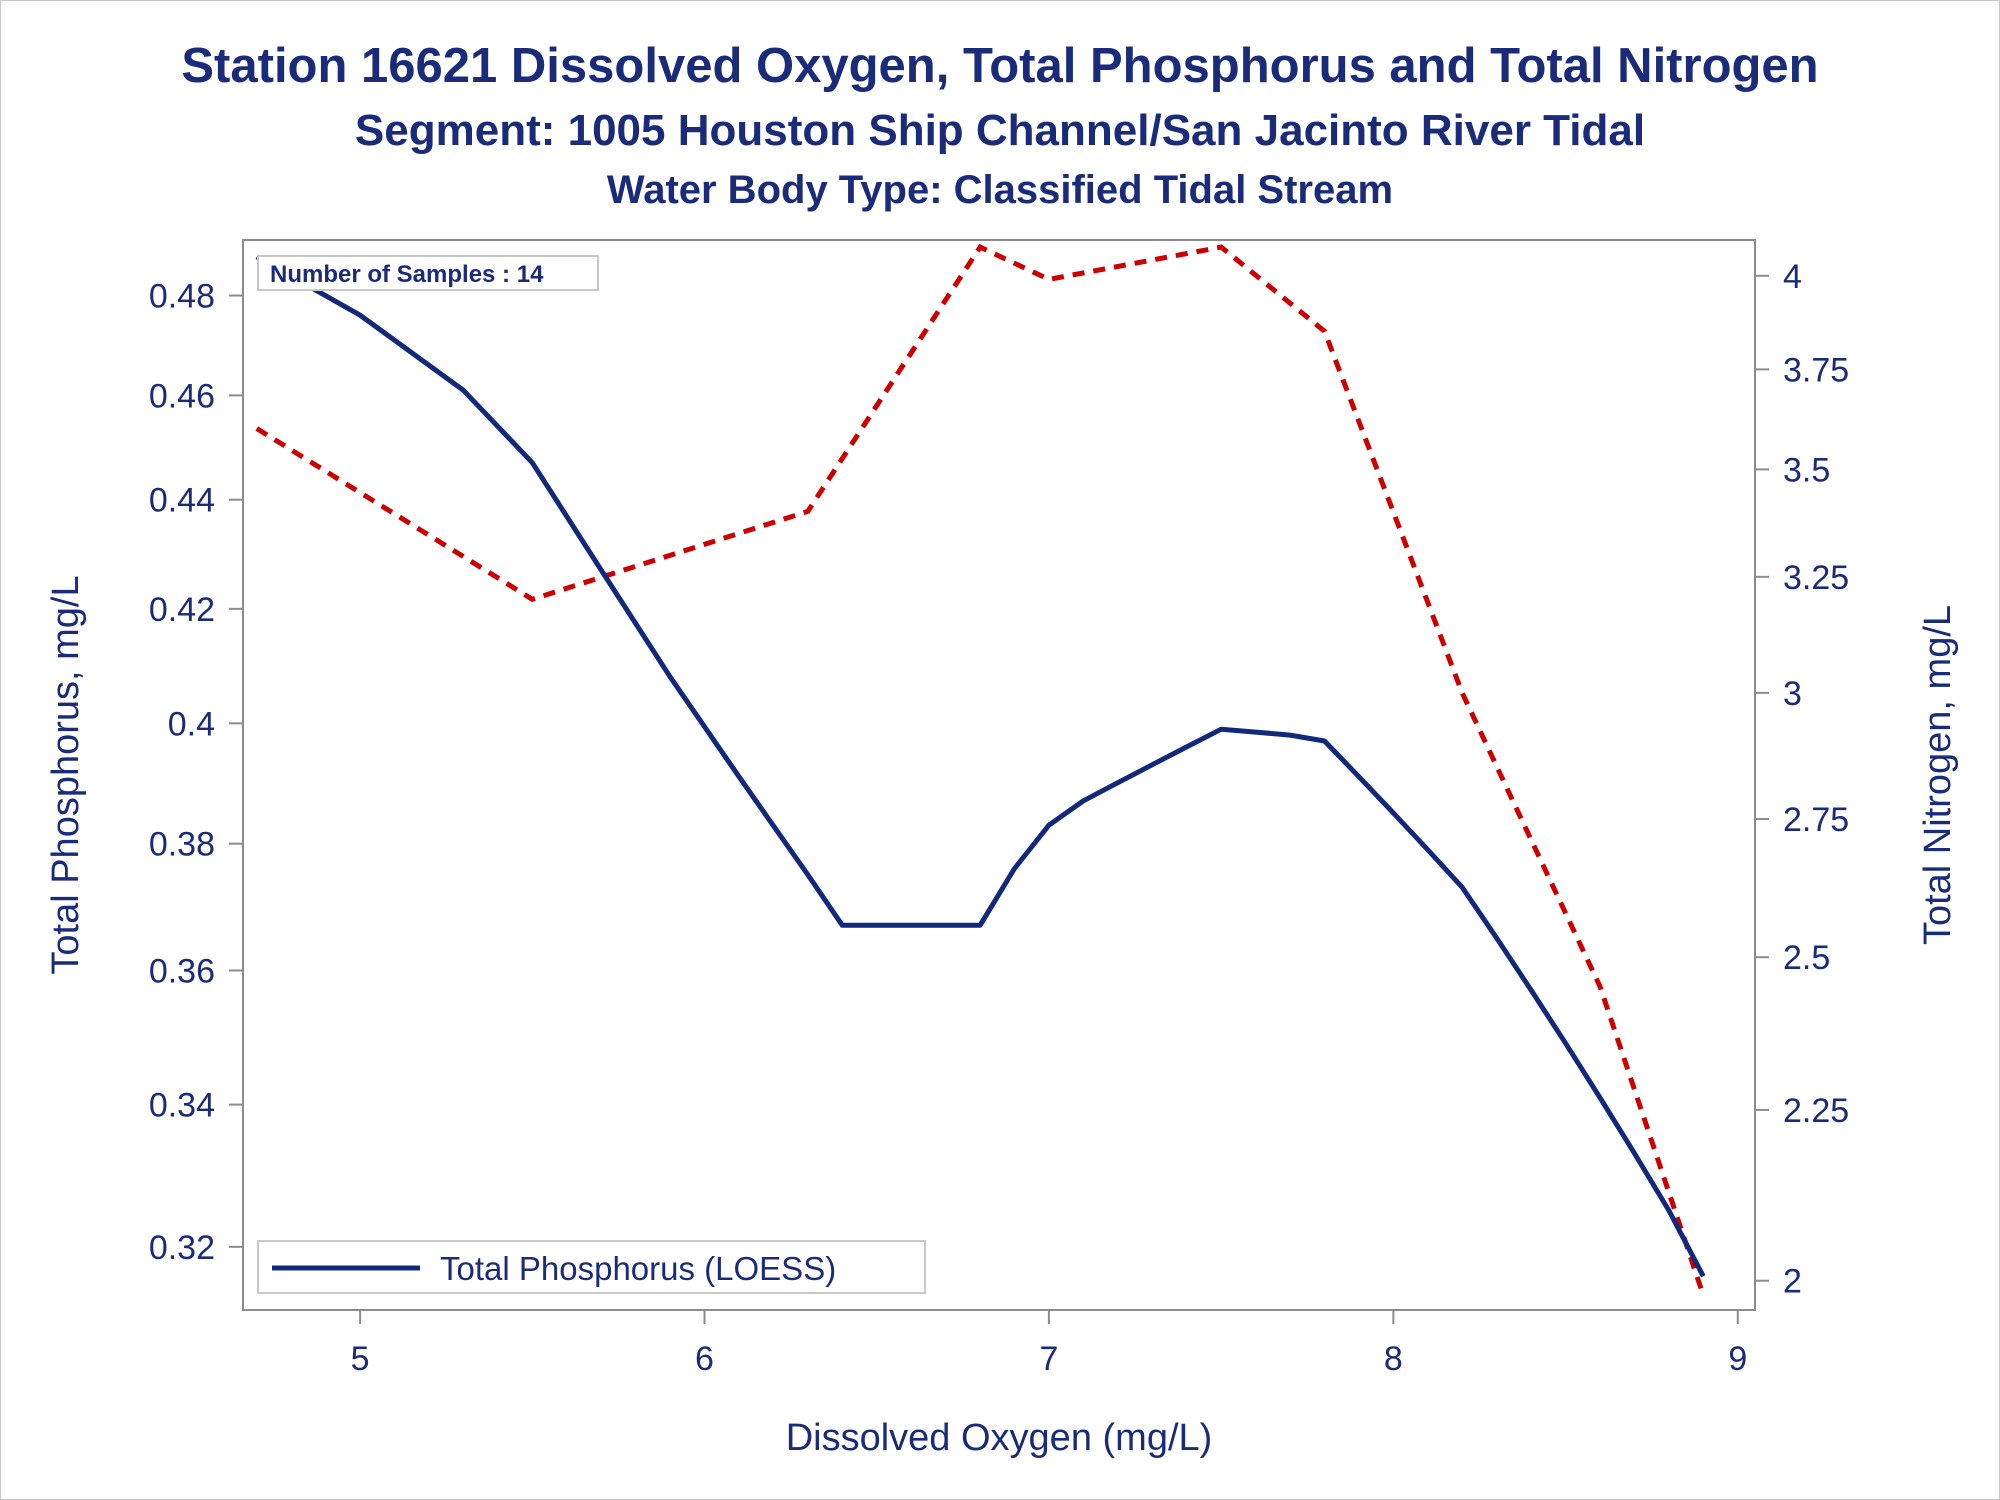 This screenshot has height=1500, width=2000. I want to click on y-tick-label: 0.34, so click(182, 1106).